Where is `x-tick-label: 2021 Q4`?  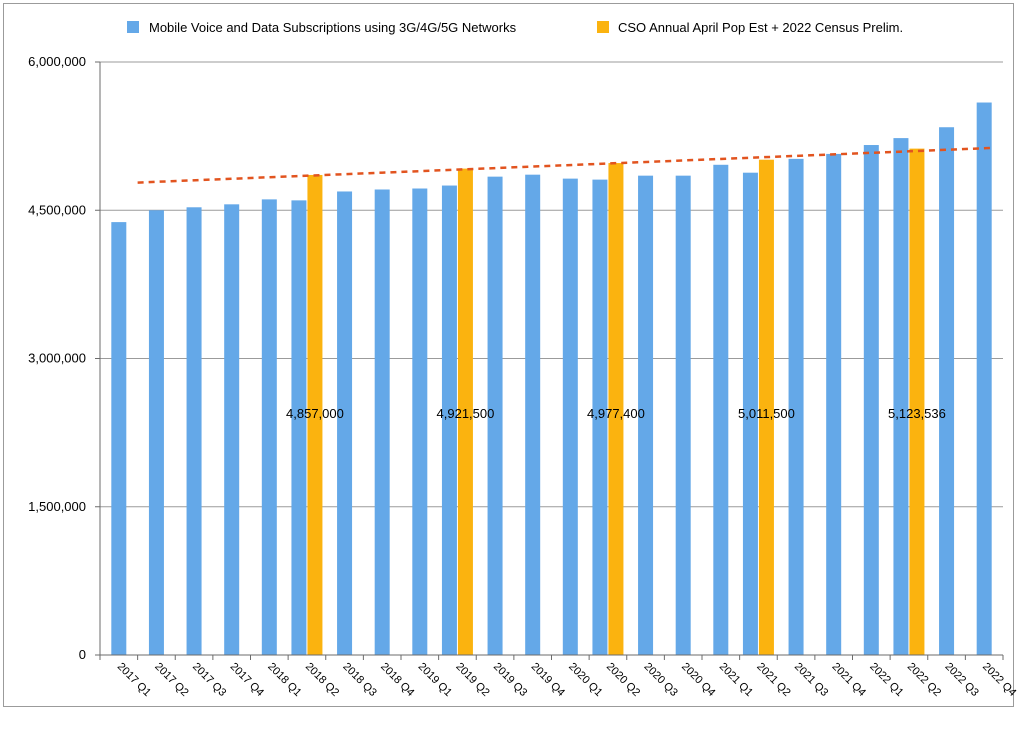
x-tick-label: 2021 Q4 is located at coordinates (849, 680).